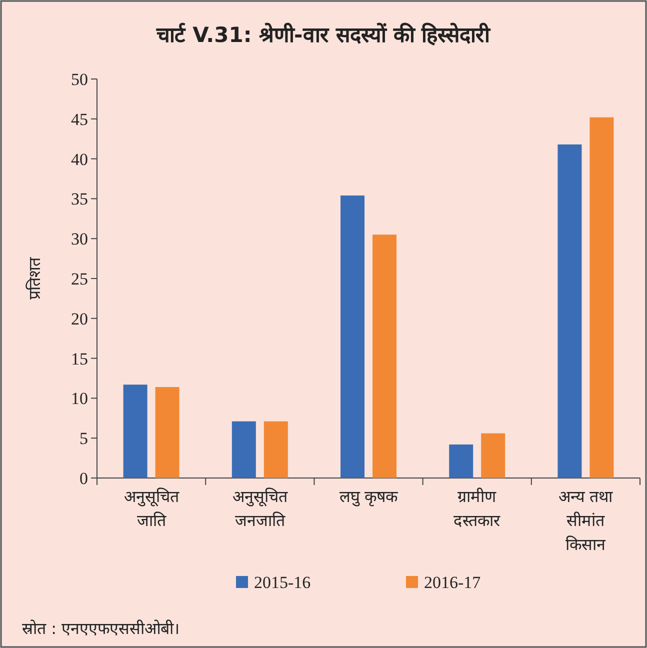 The height and width of the screenshot is (648, 647). Describe the element at coordinates (586, 520) in the screenshot. I see `x-tick-label: अन्य तथा सीमांत किसान` at that location.